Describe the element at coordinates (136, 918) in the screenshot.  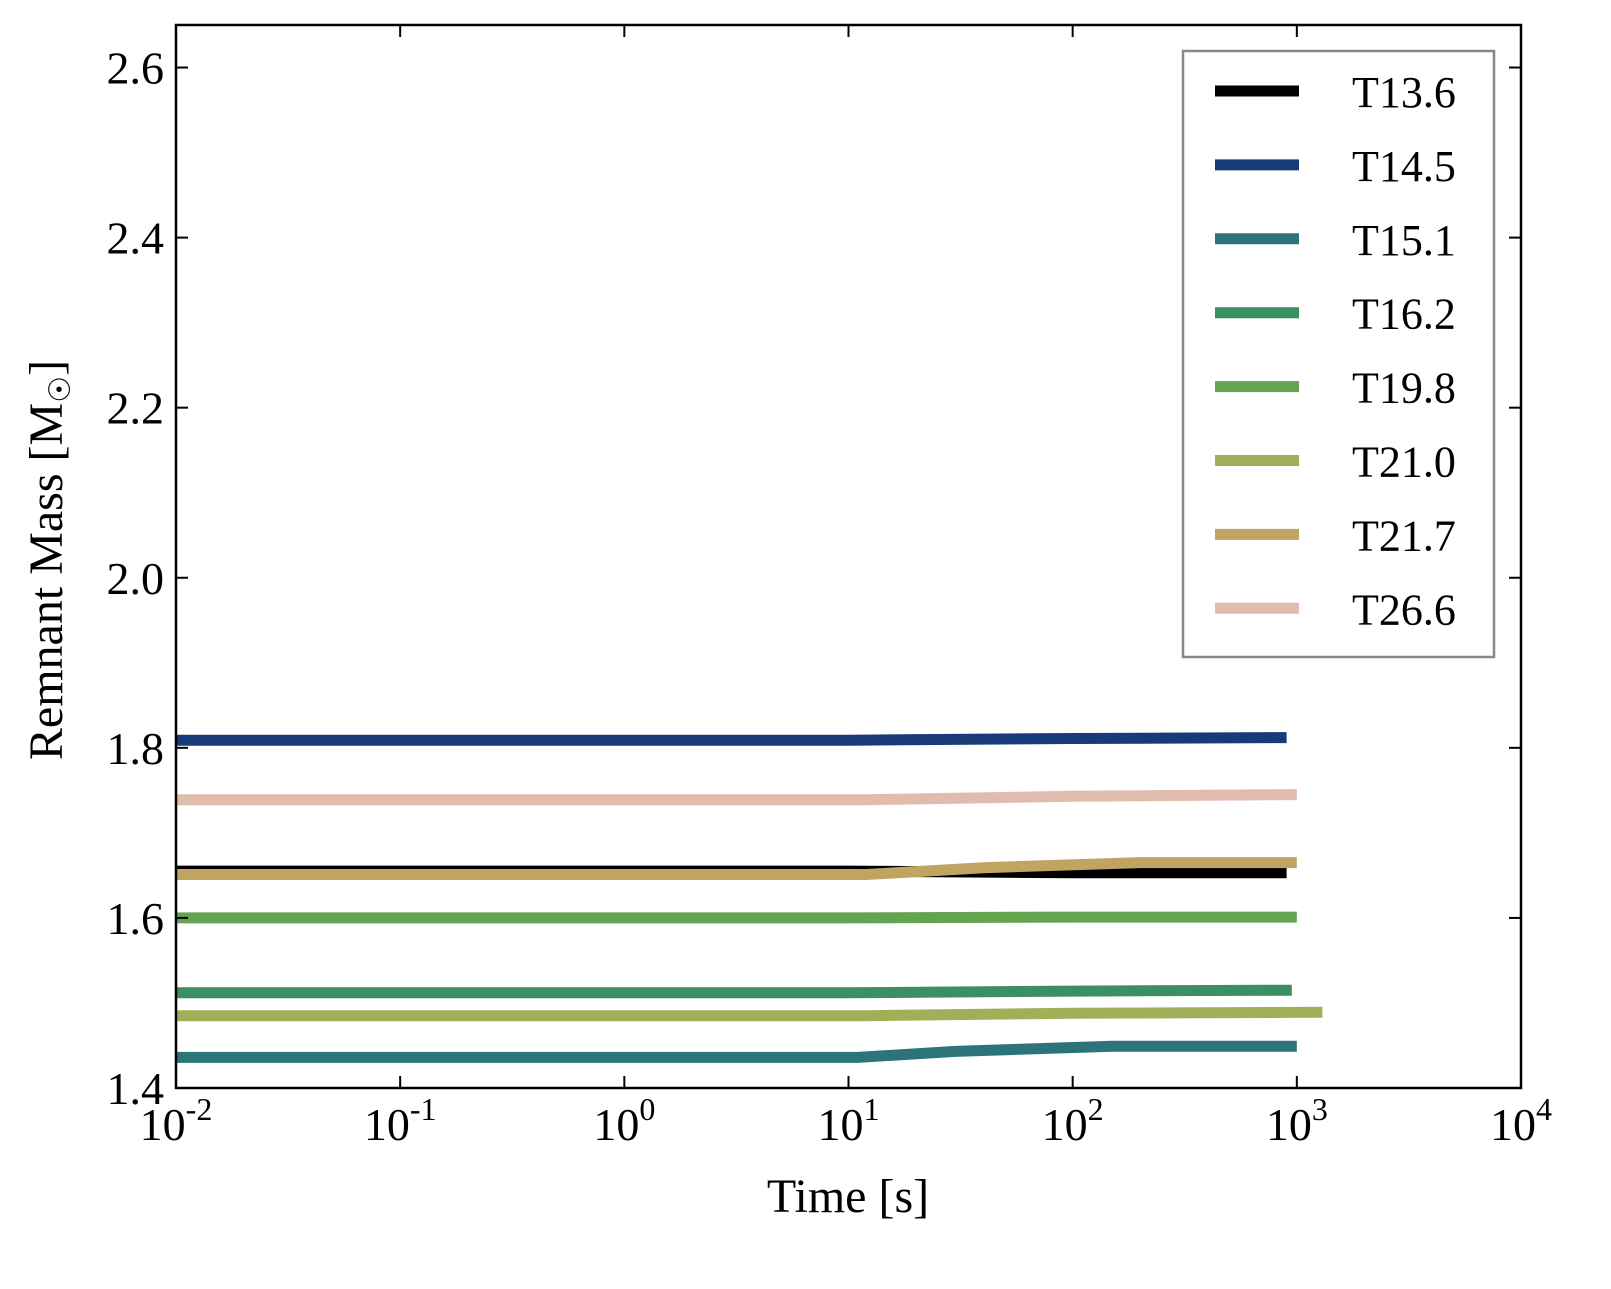
I see `y-tick-label: 1.6` at that location.